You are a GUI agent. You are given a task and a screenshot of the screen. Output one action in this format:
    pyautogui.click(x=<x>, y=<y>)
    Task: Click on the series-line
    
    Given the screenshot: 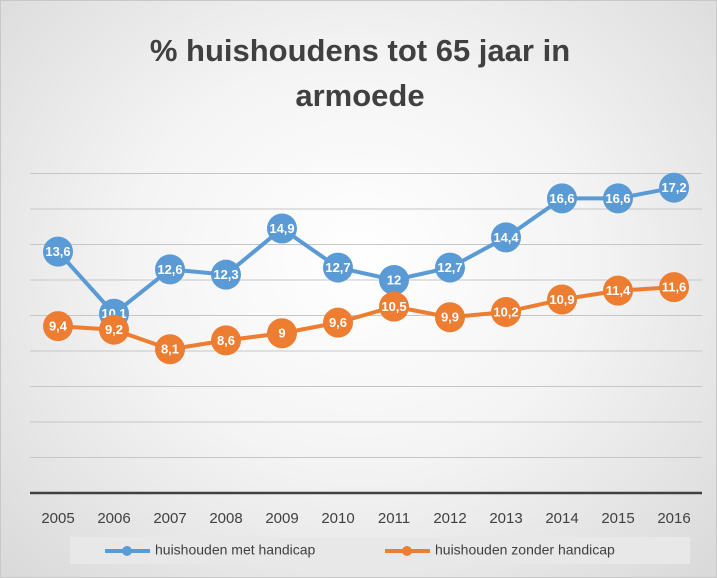 What is the action you would take?
    pyautogui.click(x=366, y=318)
    